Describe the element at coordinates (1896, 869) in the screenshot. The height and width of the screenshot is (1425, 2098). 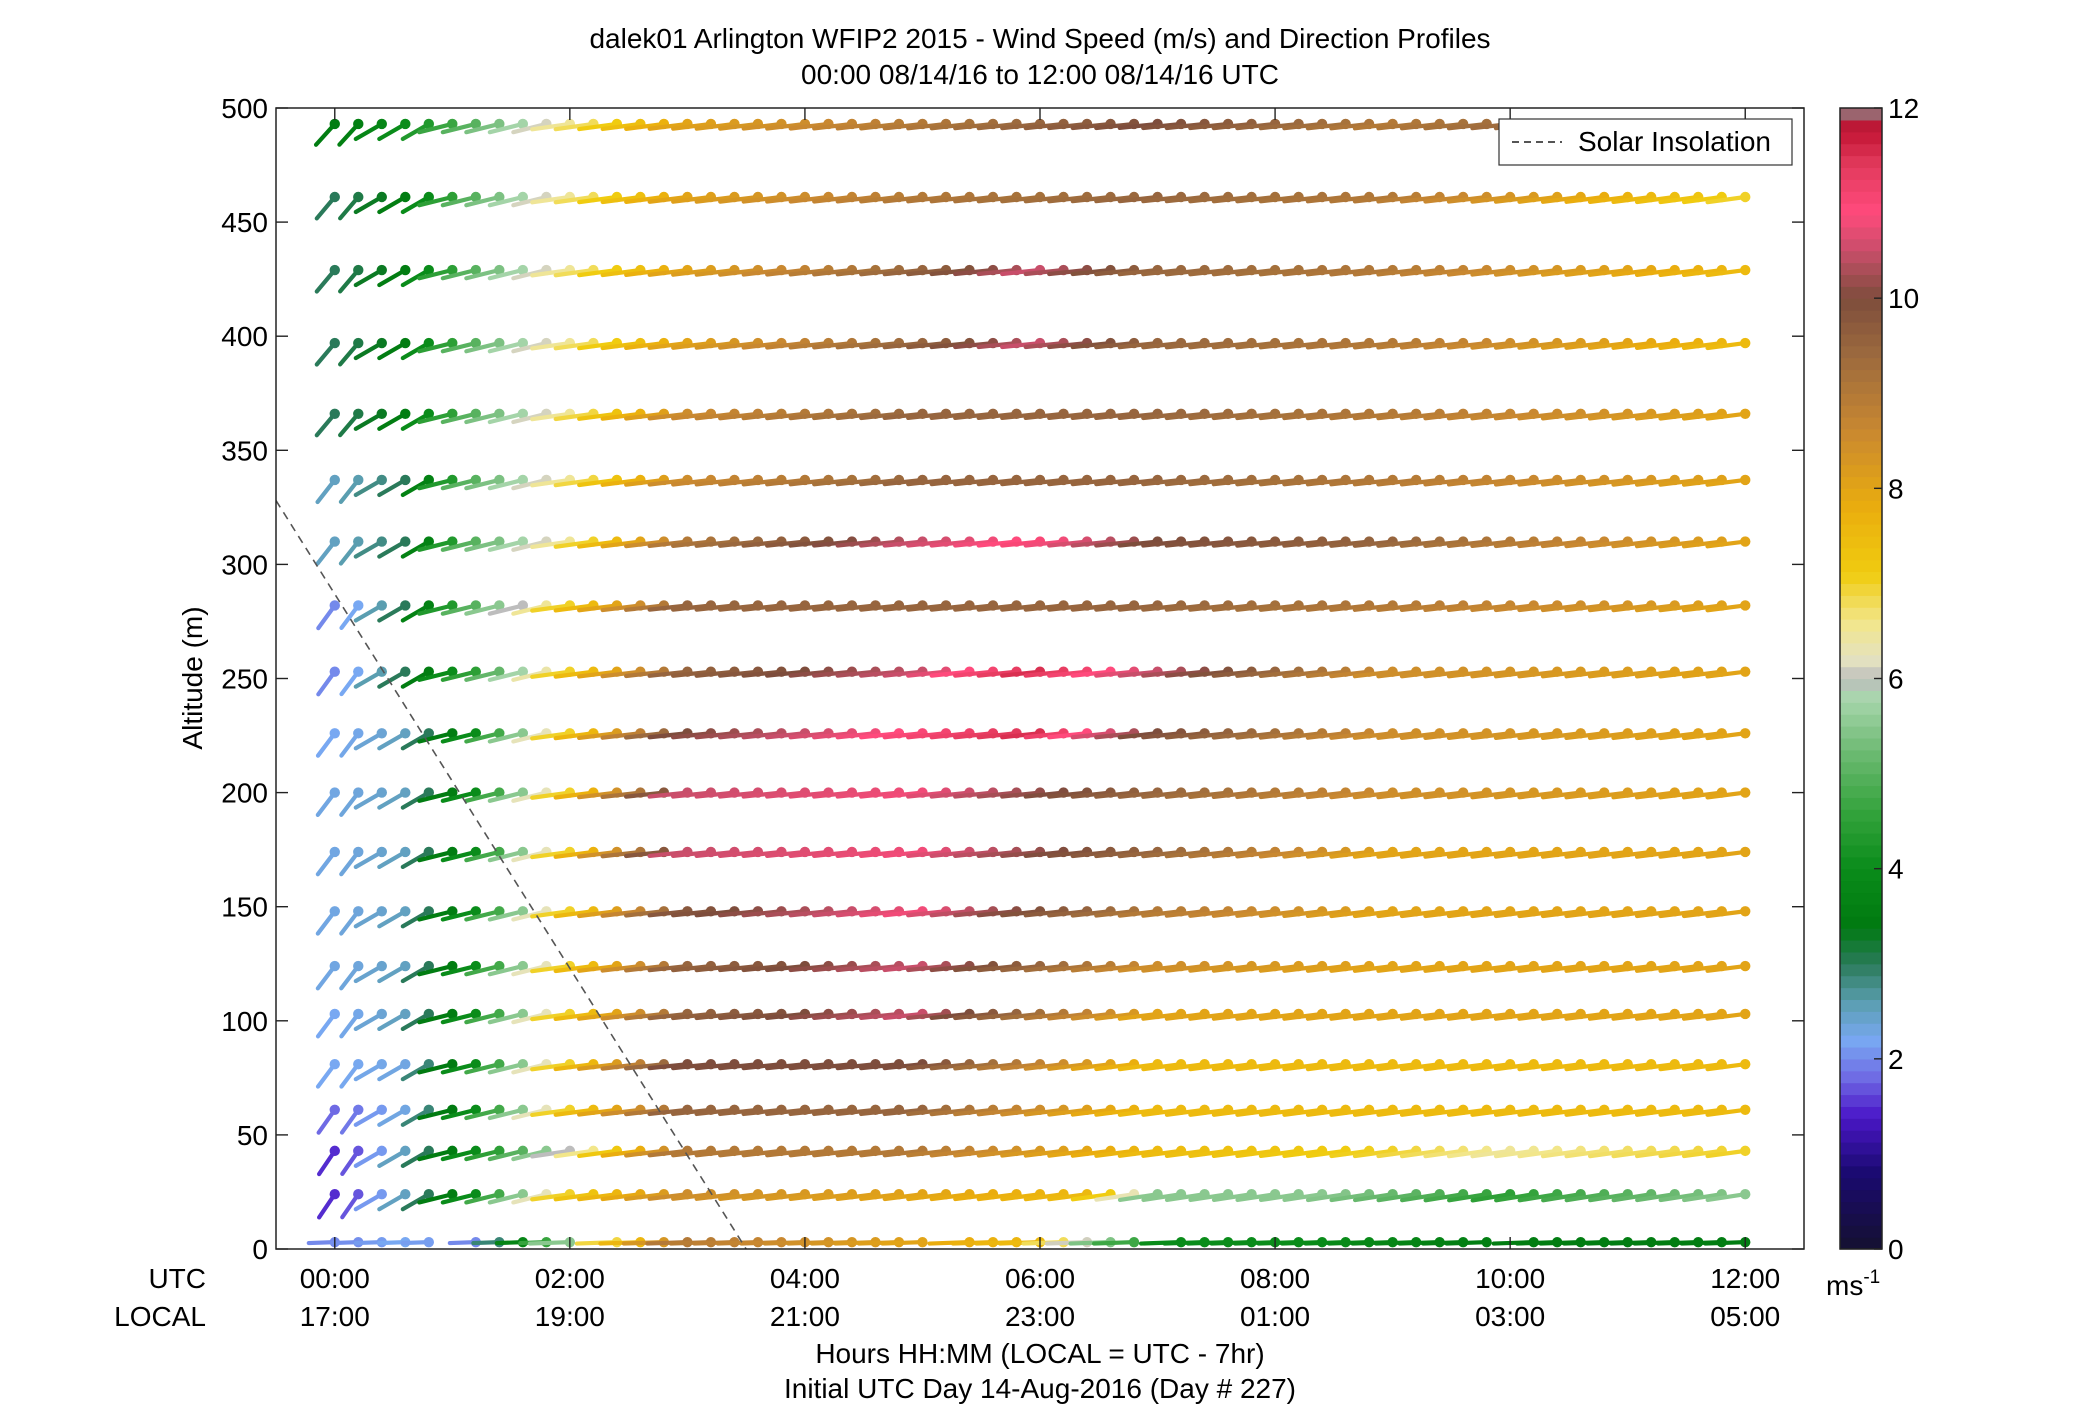
I see `colorbar-tick-label: 4` at that location.